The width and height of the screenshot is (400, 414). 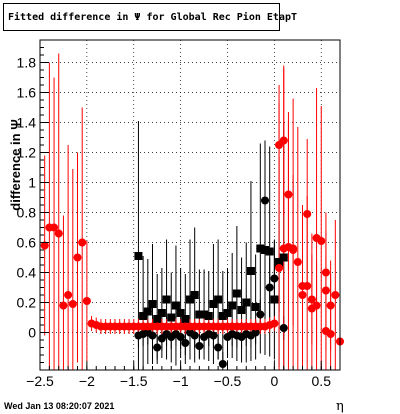 I want to click on timestamp: Wed Jan 13 08:20:07 2021, so click(x=59, y=406).